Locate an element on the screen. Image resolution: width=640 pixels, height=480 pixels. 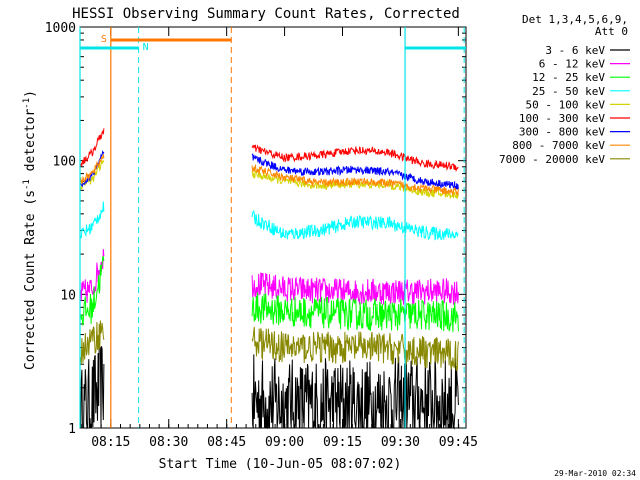
legend-header: Det 1,3,4,5,6,9, is located at coordinates (575, 19).